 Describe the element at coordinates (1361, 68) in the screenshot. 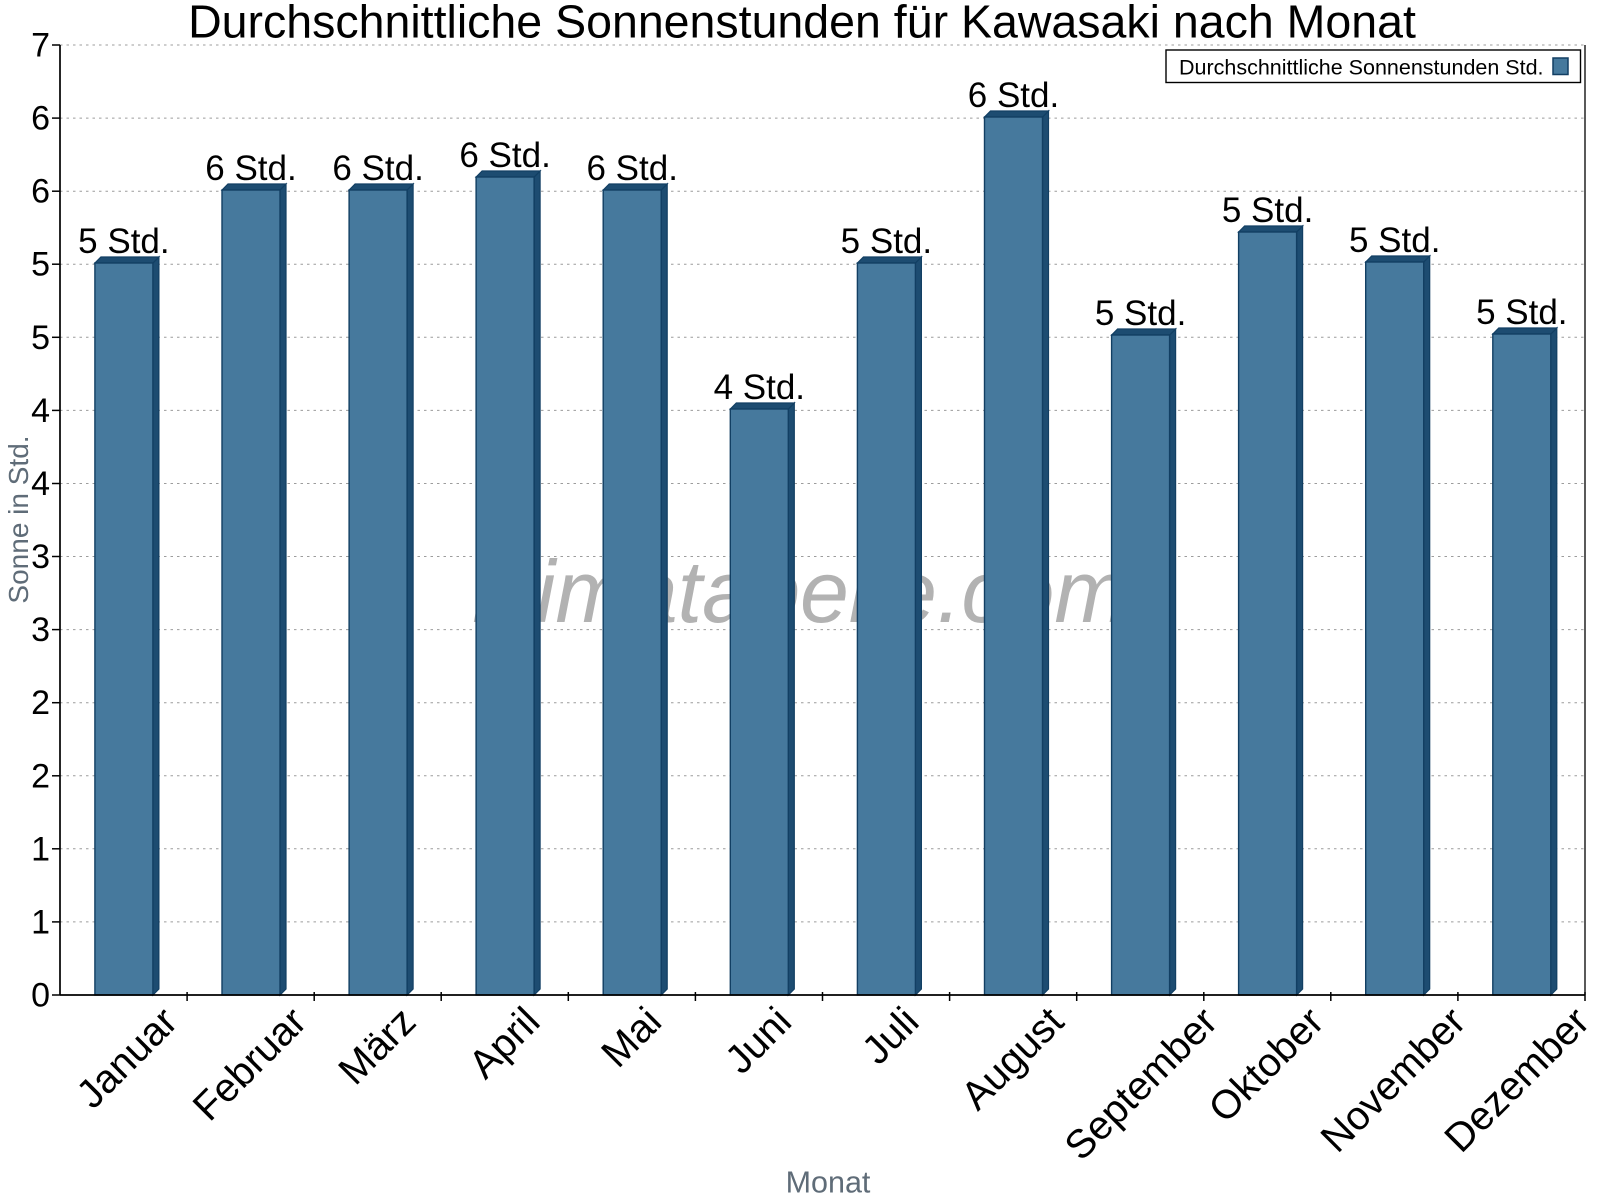

I see `svg-text:Durchschnittliche Sonnenstunde: Durchschnittliche Sonnenstunden Std.` at that location.